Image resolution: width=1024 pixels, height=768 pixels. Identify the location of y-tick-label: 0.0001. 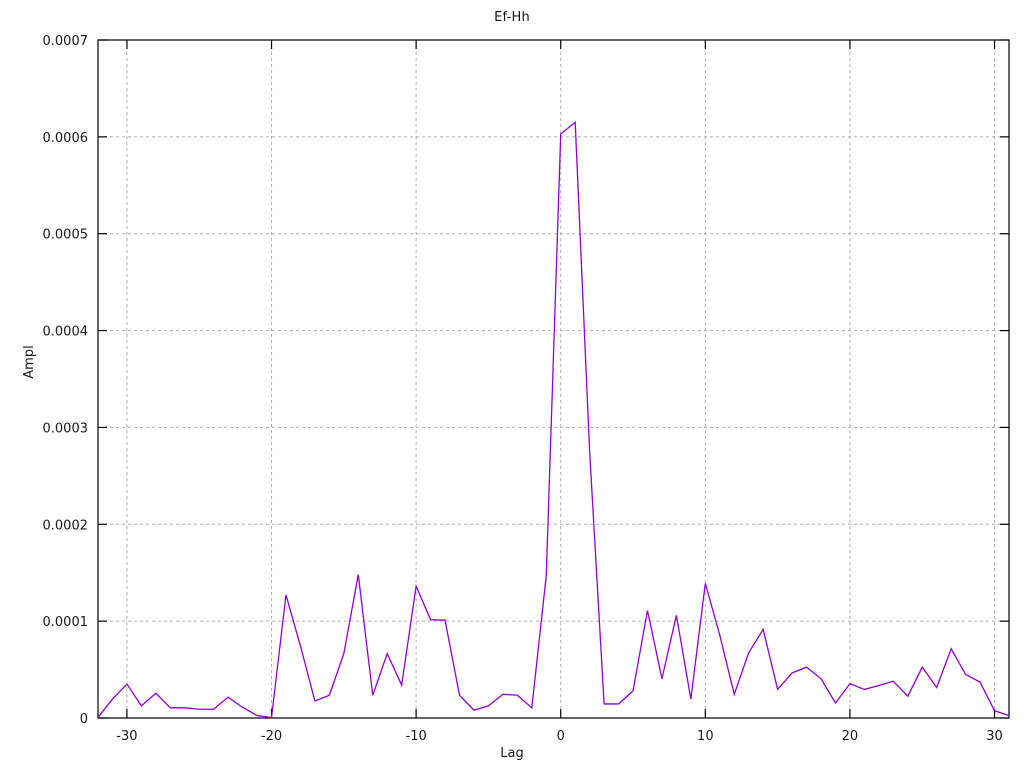
(66, 622).